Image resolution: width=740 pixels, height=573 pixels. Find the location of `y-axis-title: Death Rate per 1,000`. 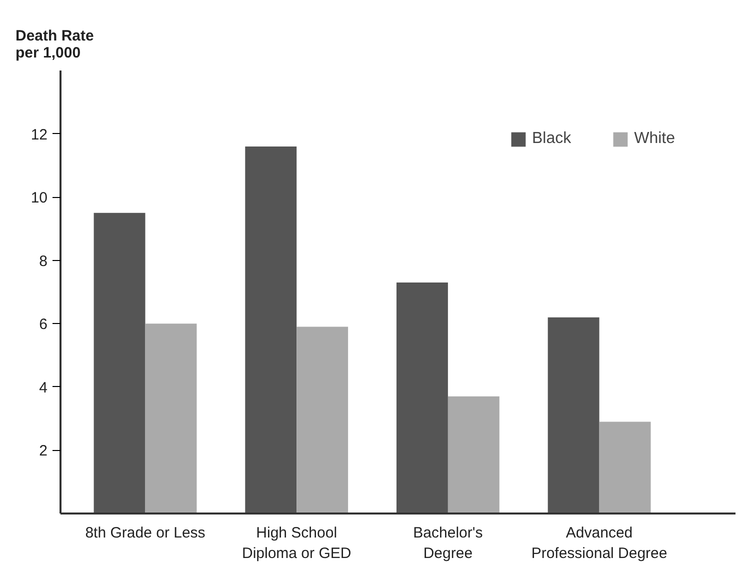

y-axis-title: Death Rate per 1,000 is located at coordinates (55, 45).